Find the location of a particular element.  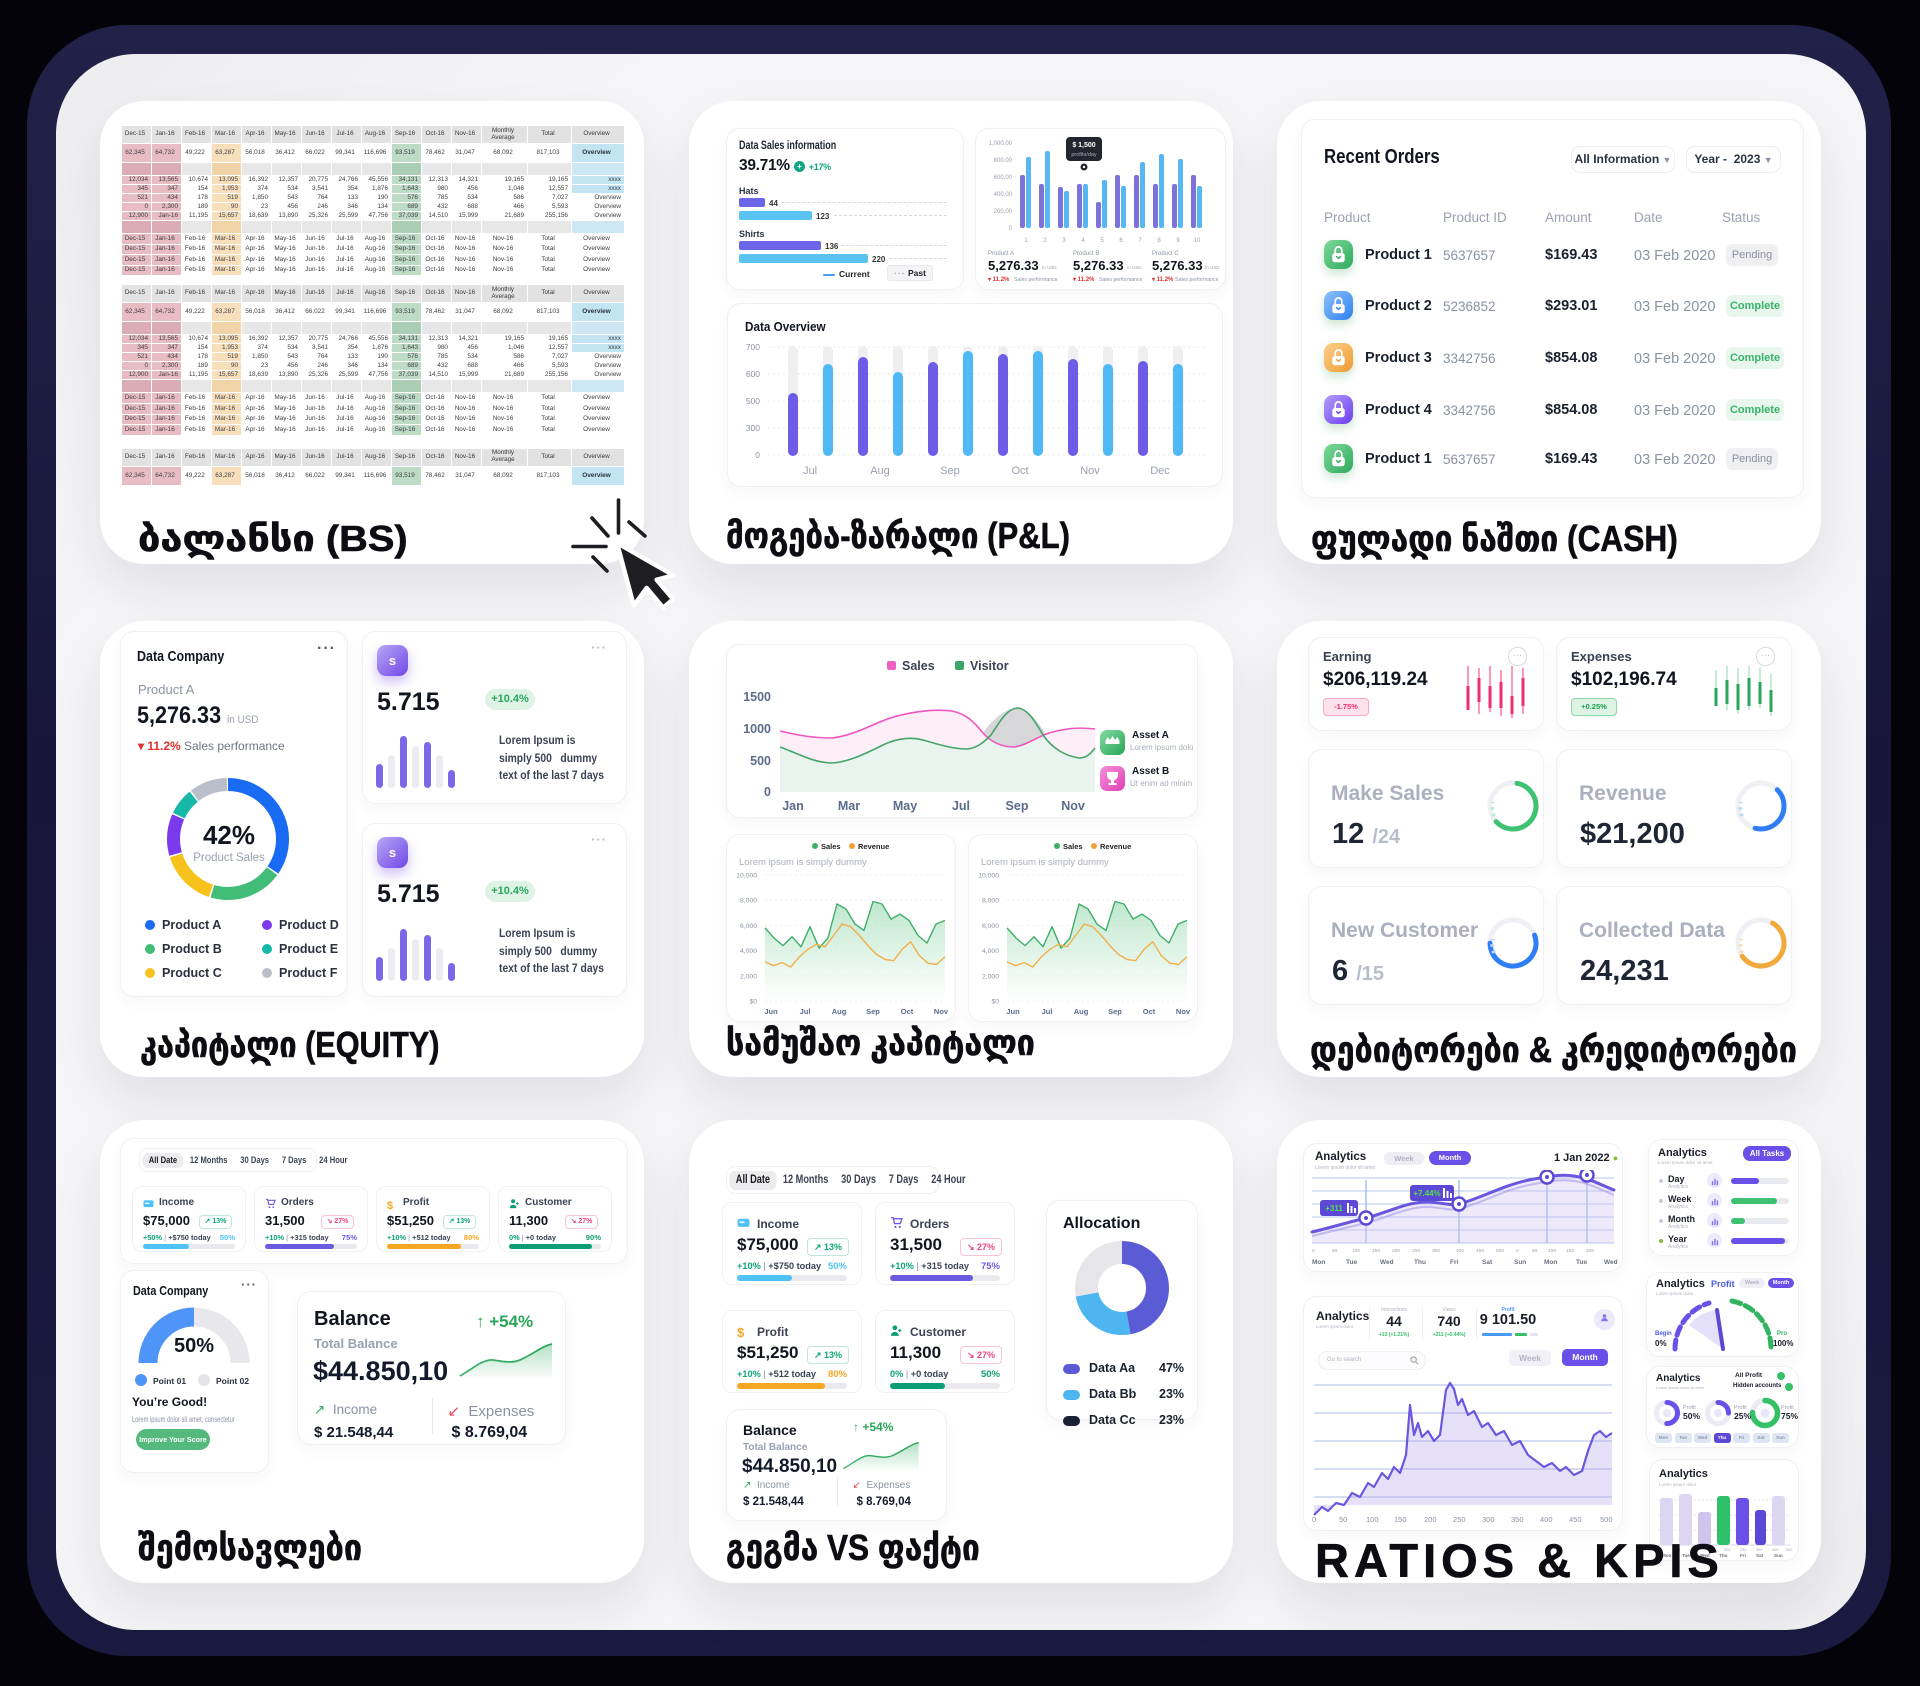

svg-text: 50% is located at coordinates (1691, 1416).